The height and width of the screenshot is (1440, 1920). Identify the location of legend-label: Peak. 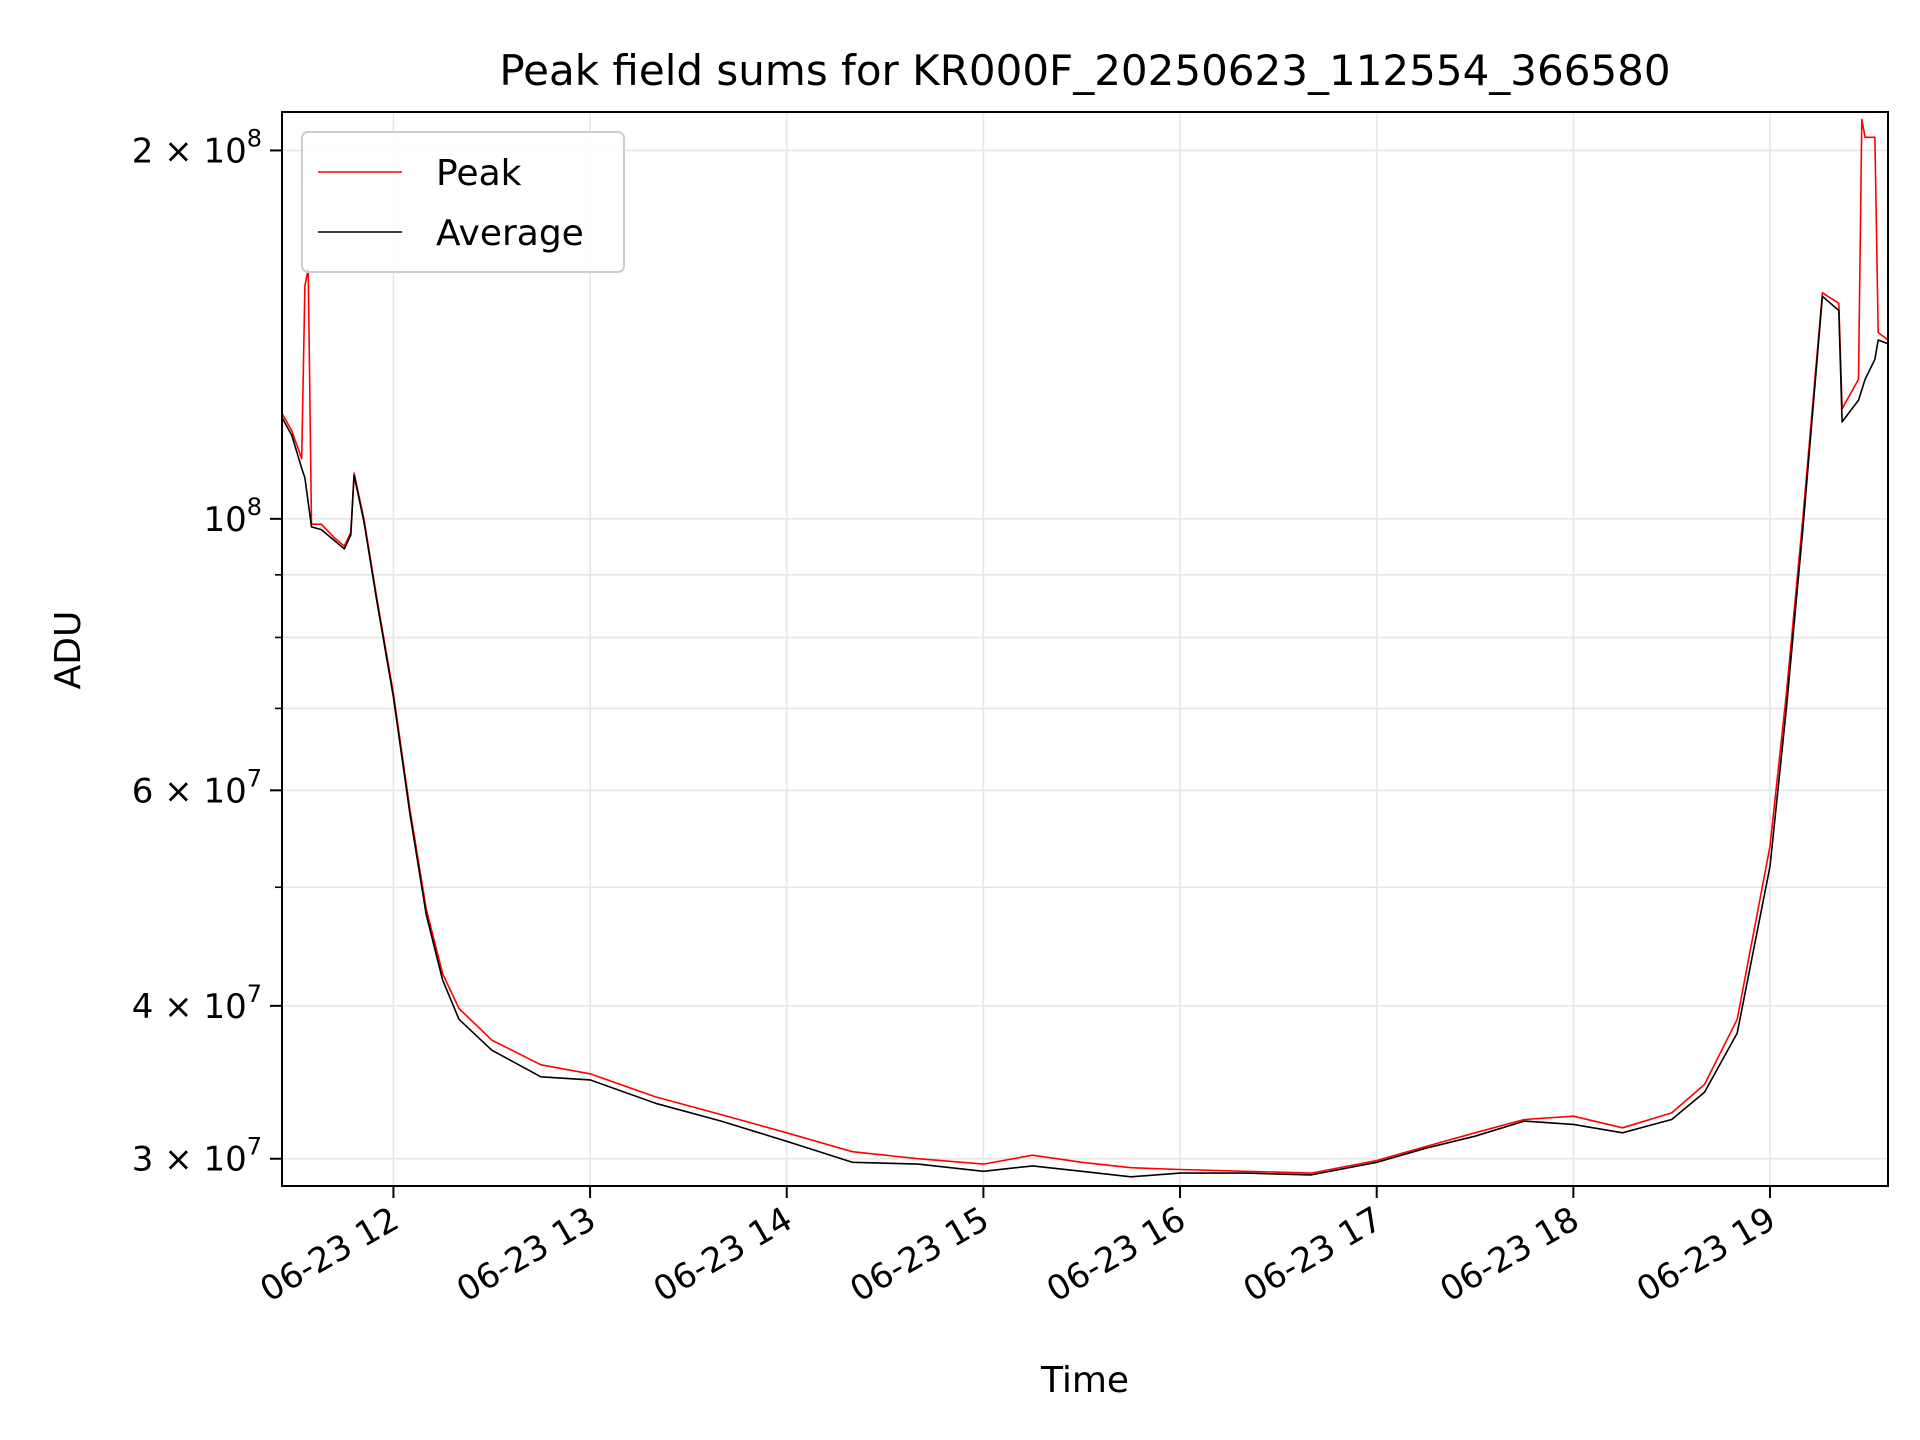
(479, 173).